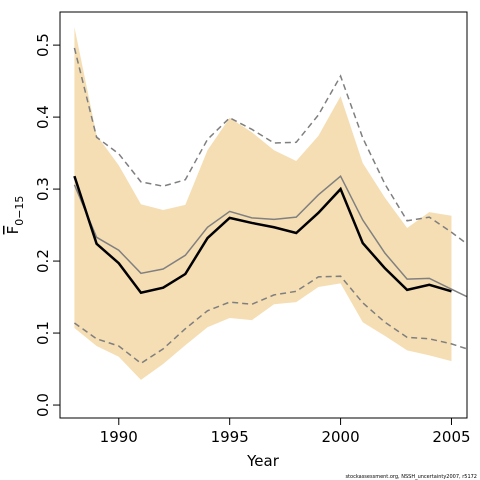 This screenshot has width=480, height=480. What do you see at coordinates (119, 437) in the screenshot?
I see `x-tick-label: 1990` at bounding box center [119, 437].